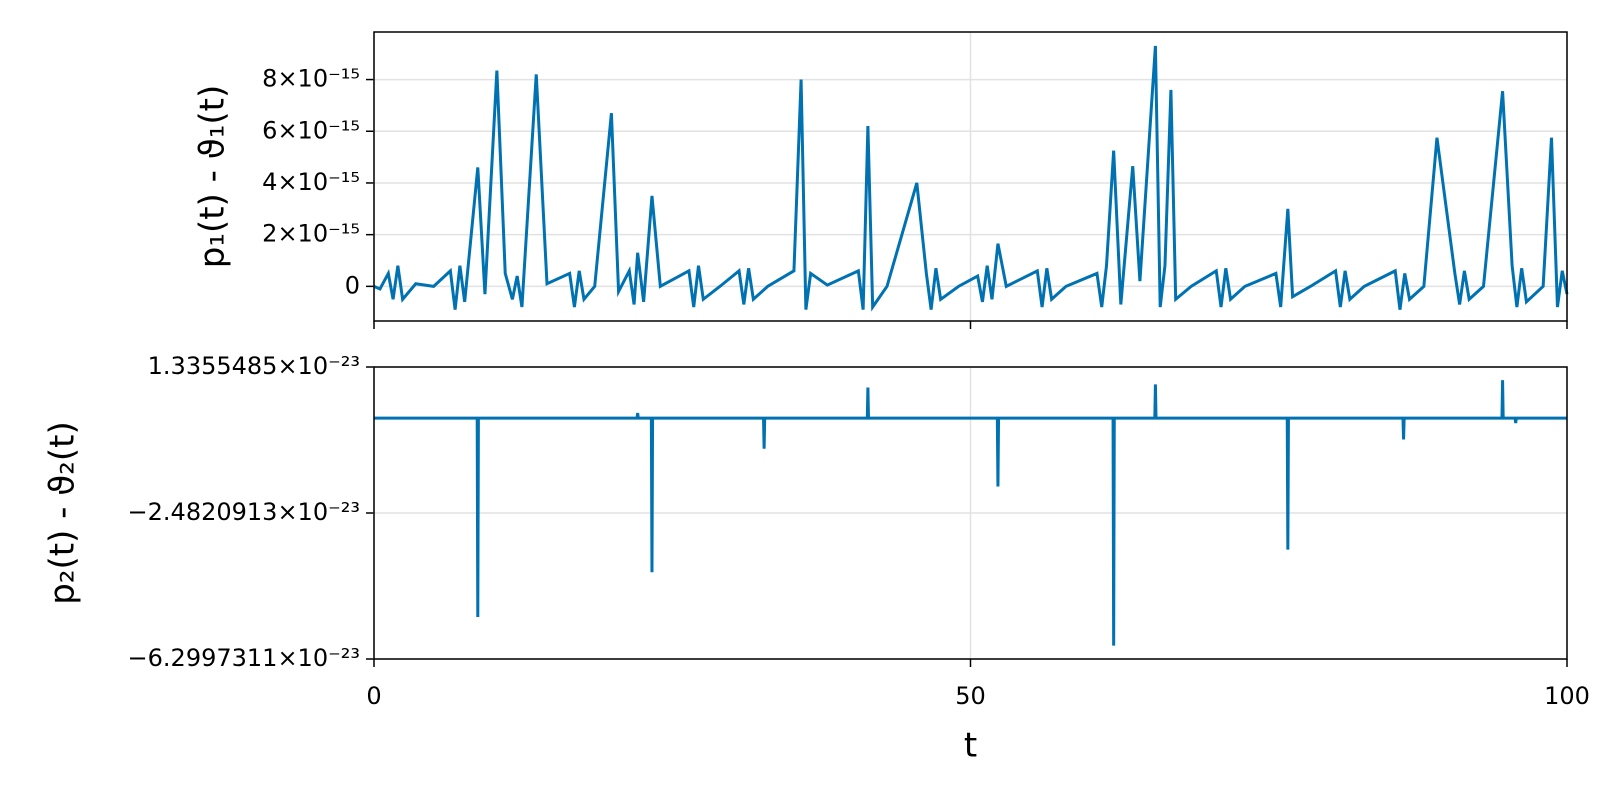 The height and width of the screenshot is (800, 1600). What do you see at coordinates (254, 366) in the screenshot?
I see `y-tick-label: 1.3355485×10⁻²³` at bounding box center [254, 366].